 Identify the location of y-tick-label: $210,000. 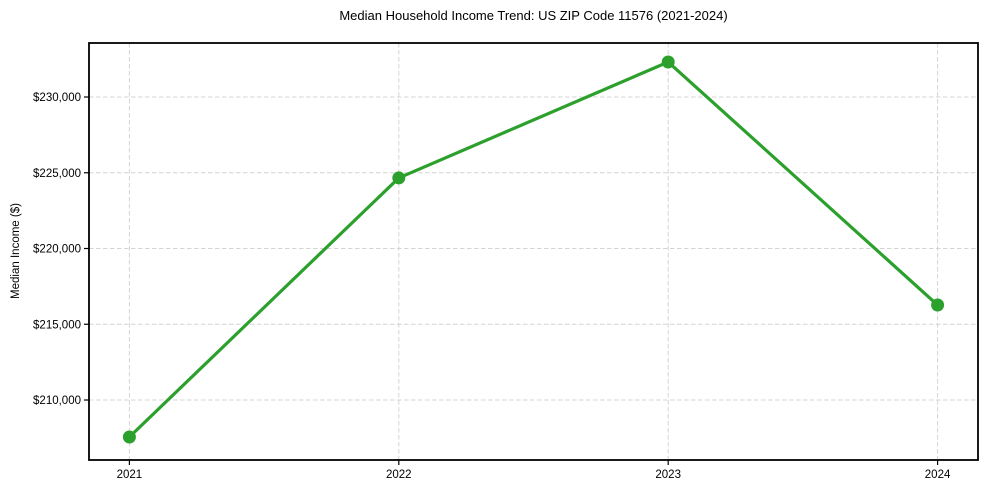
(57, 401).